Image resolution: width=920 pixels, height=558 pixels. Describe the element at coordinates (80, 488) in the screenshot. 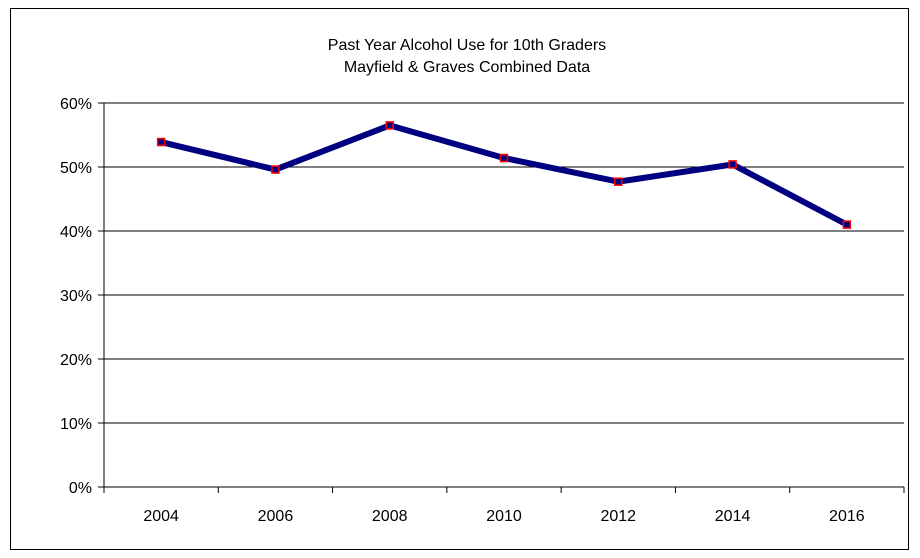

I see `y-tick-label: 0%` at that location.